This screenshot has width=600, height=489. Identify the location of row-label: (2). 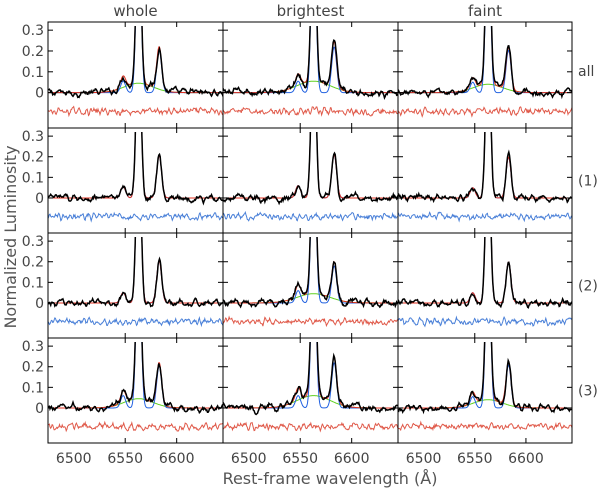
(588, 287).